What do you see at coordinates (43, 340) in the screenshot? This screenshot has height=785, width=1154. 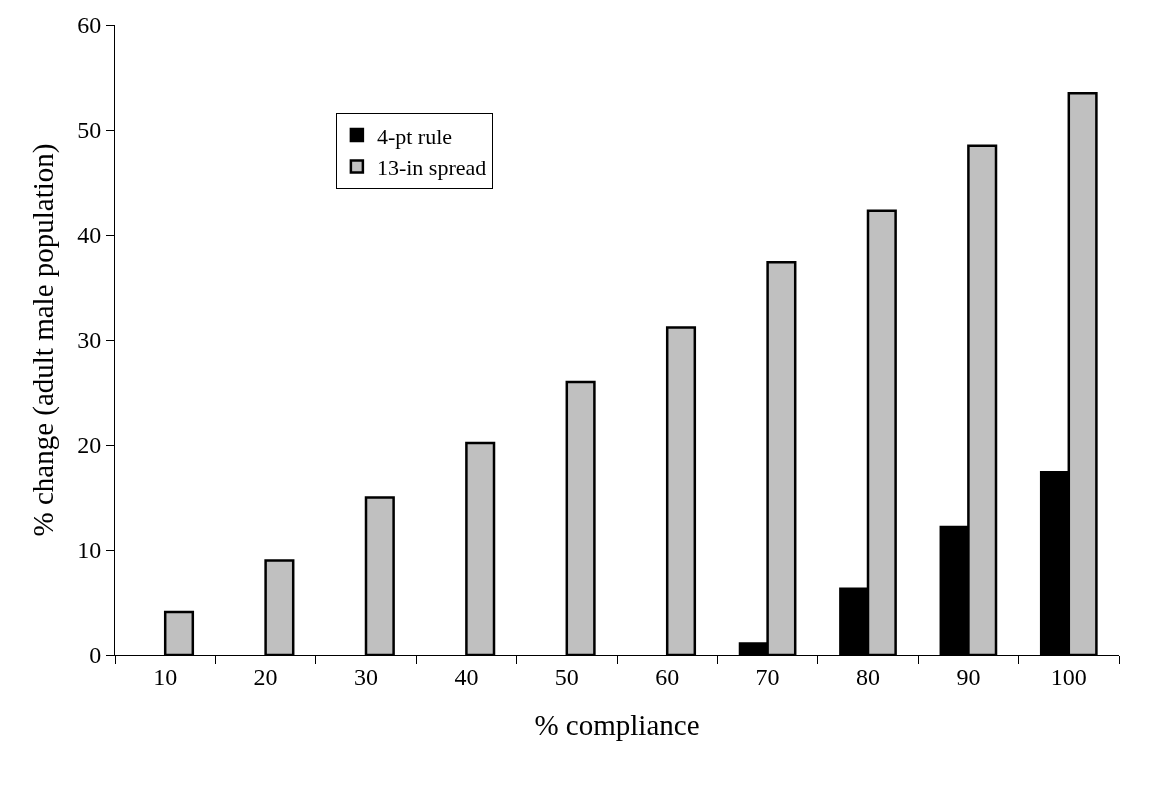 I see `y-axis-title: % change (adult male population)` at bounding box center [43, 340].